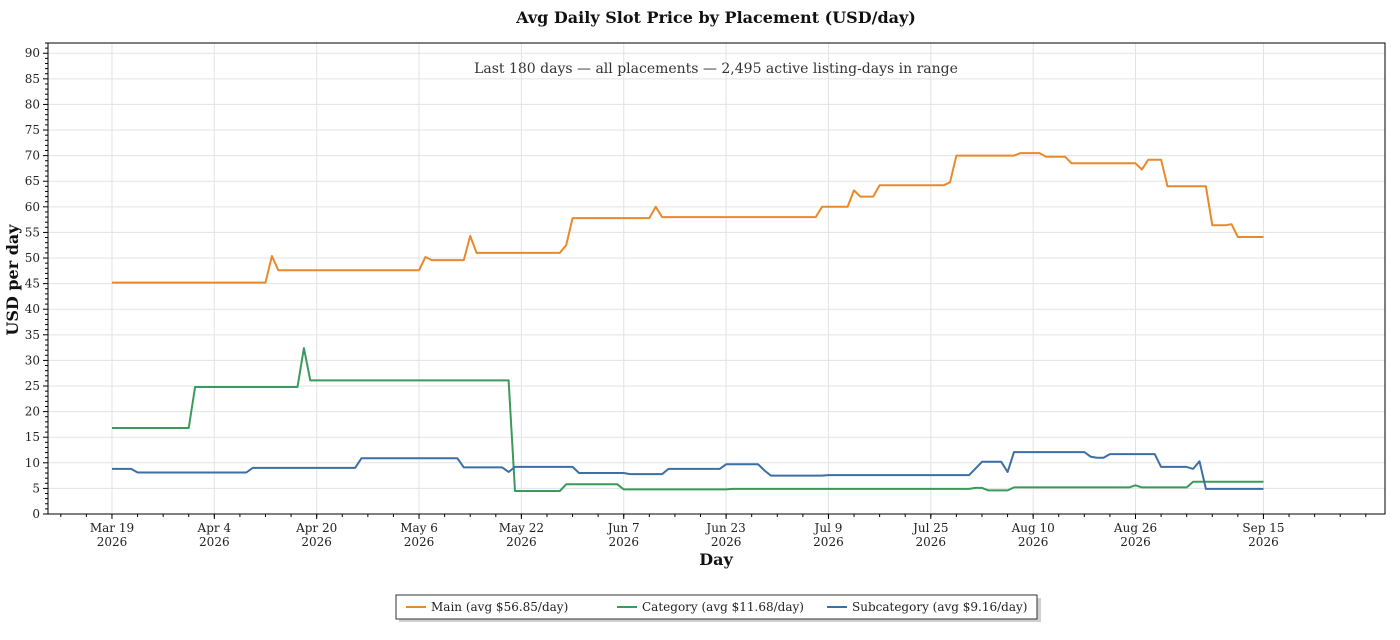  What do you see at coordinates (32, 232) in the screenshot?
I see `y-tick-label: 55` at bounding box center [32, 232].